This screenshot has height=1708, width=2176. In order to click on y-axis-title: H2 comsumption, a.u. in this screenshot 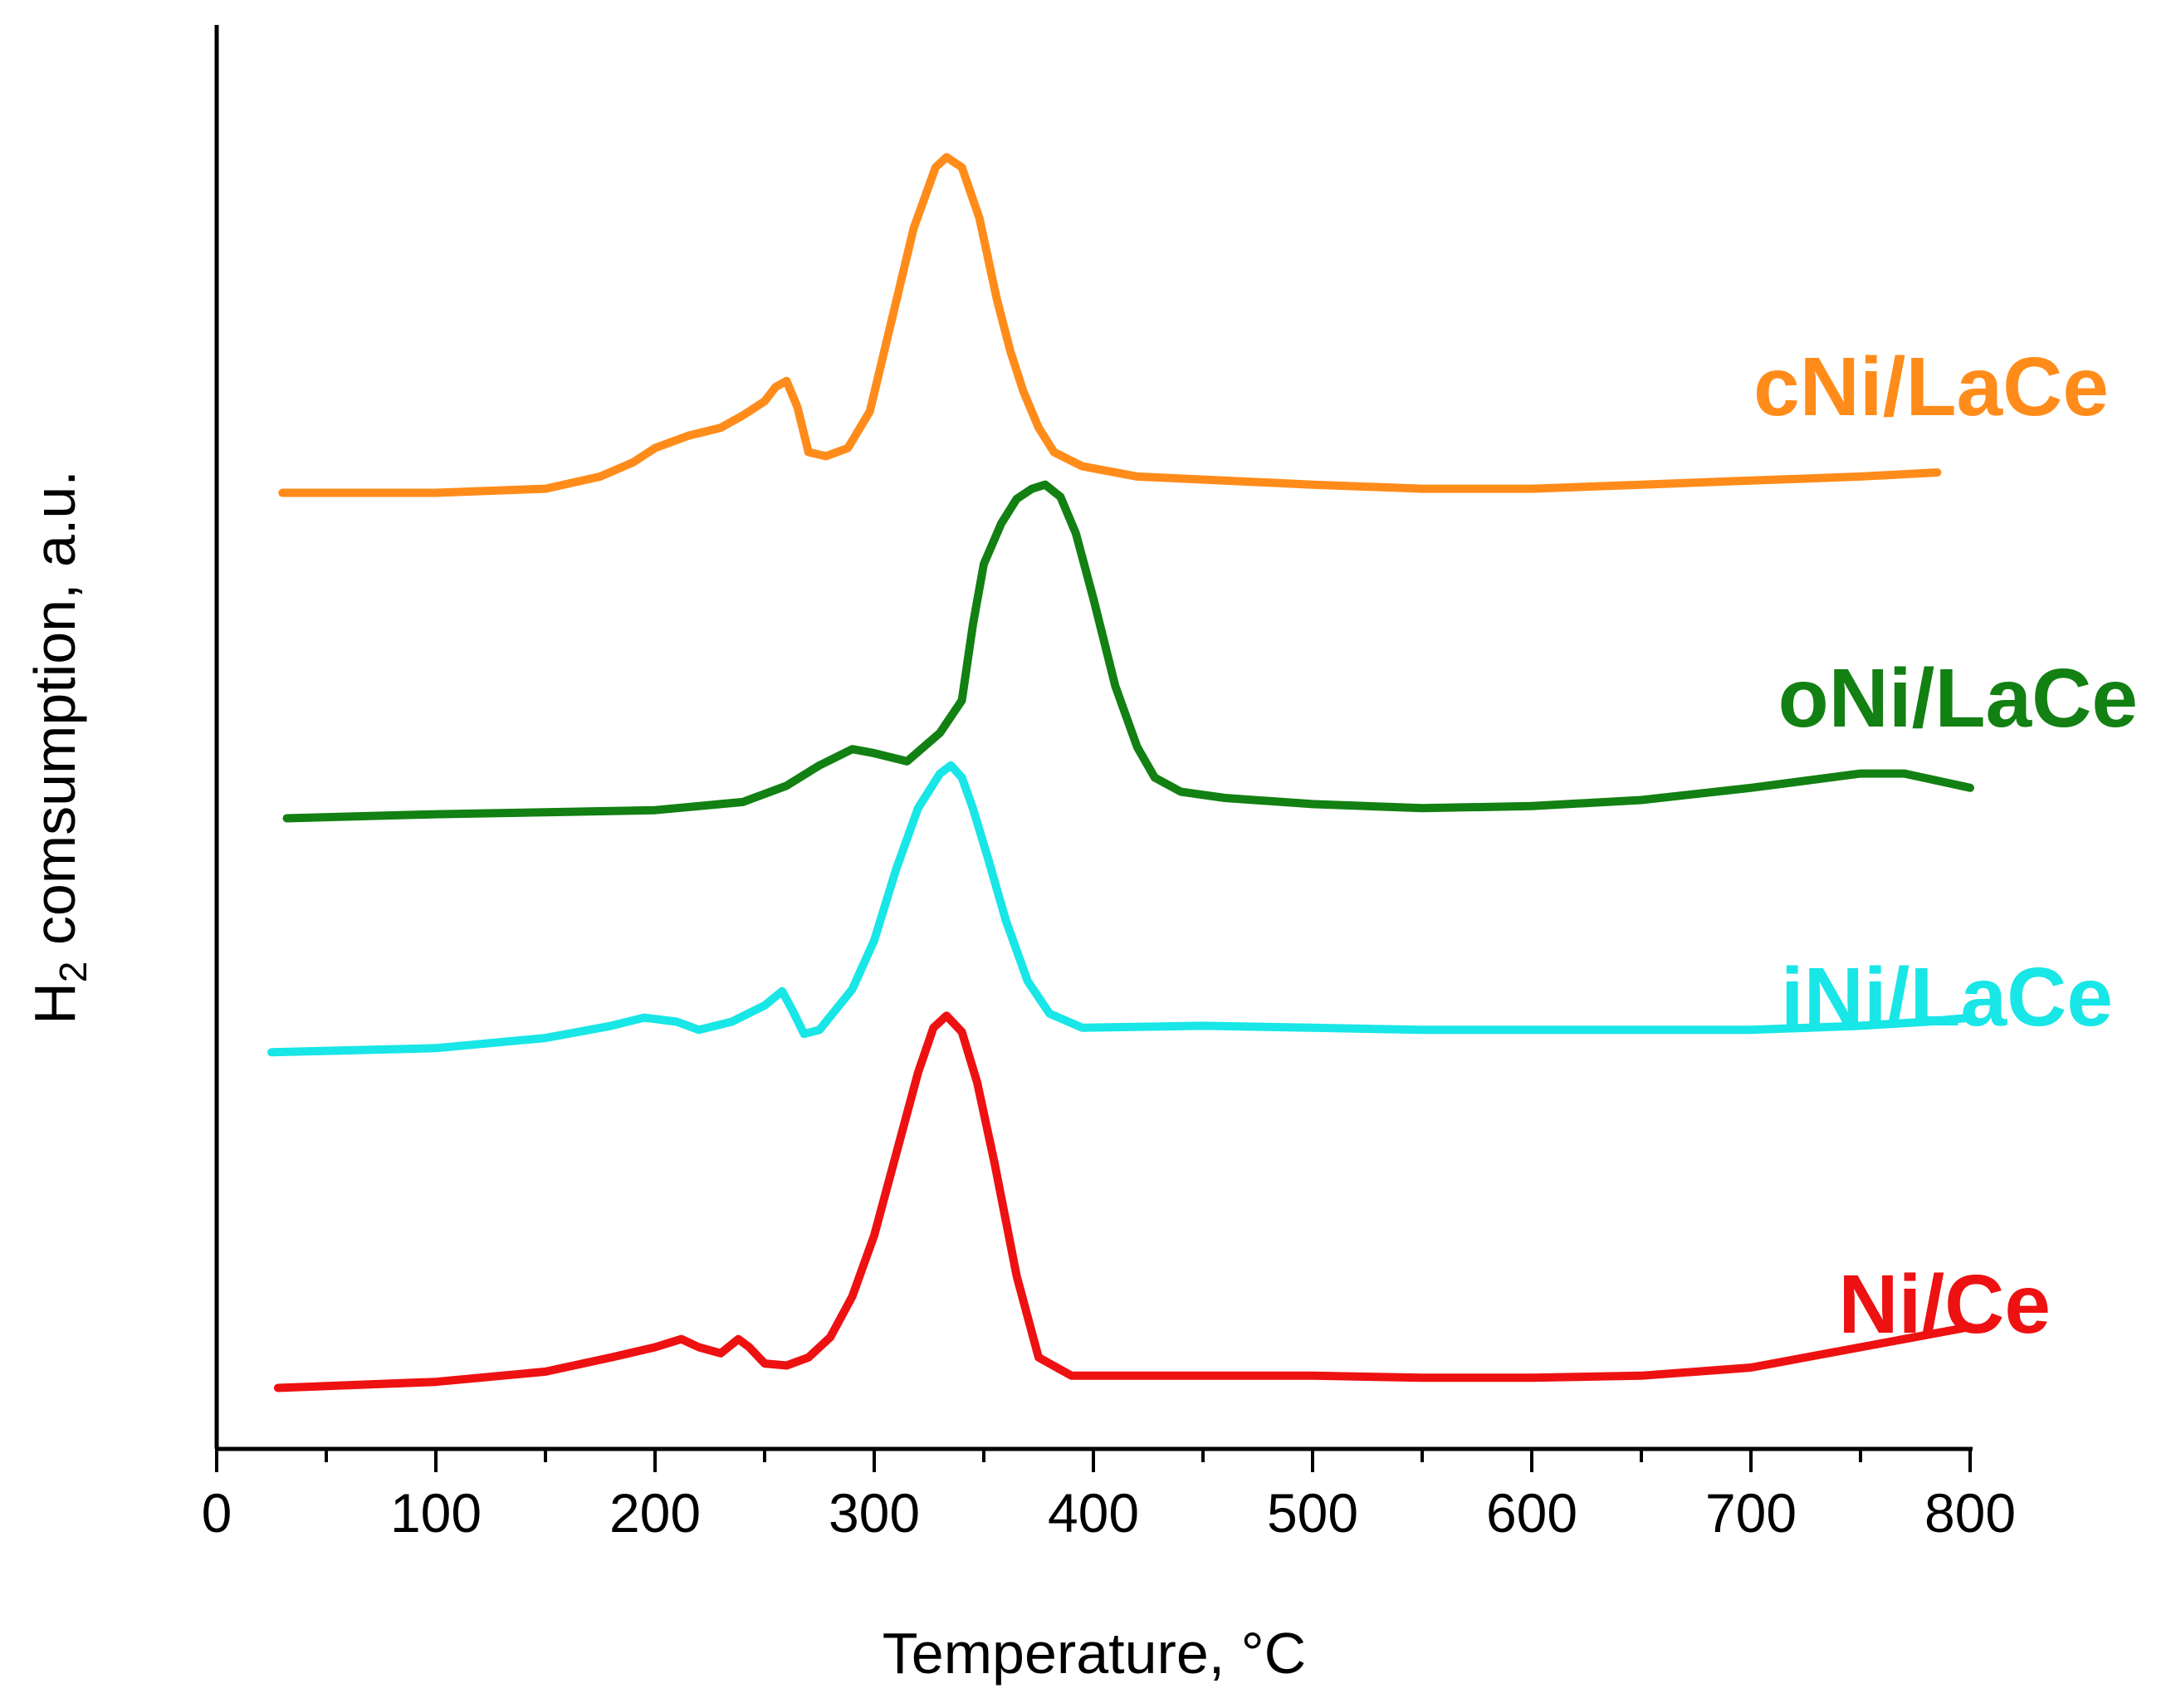, I will do `click(59, 747)`.